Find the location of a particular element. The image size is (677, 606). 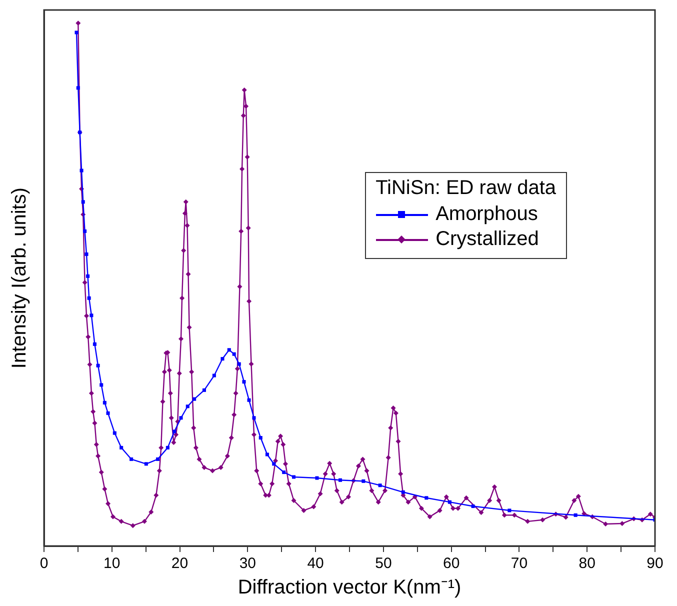

y-axis-title: Intensity I(arb. units) is located at coordinates (19, 278).